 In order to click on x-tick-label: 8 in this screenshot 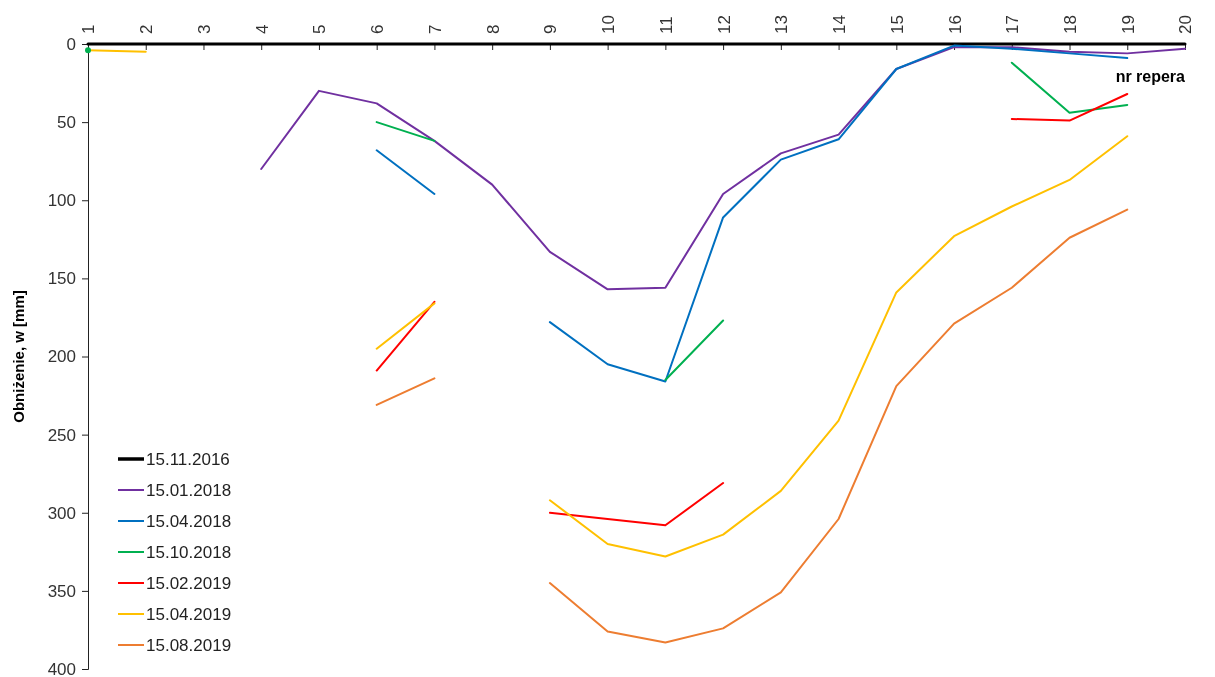, I will do `click(493, 29)`.